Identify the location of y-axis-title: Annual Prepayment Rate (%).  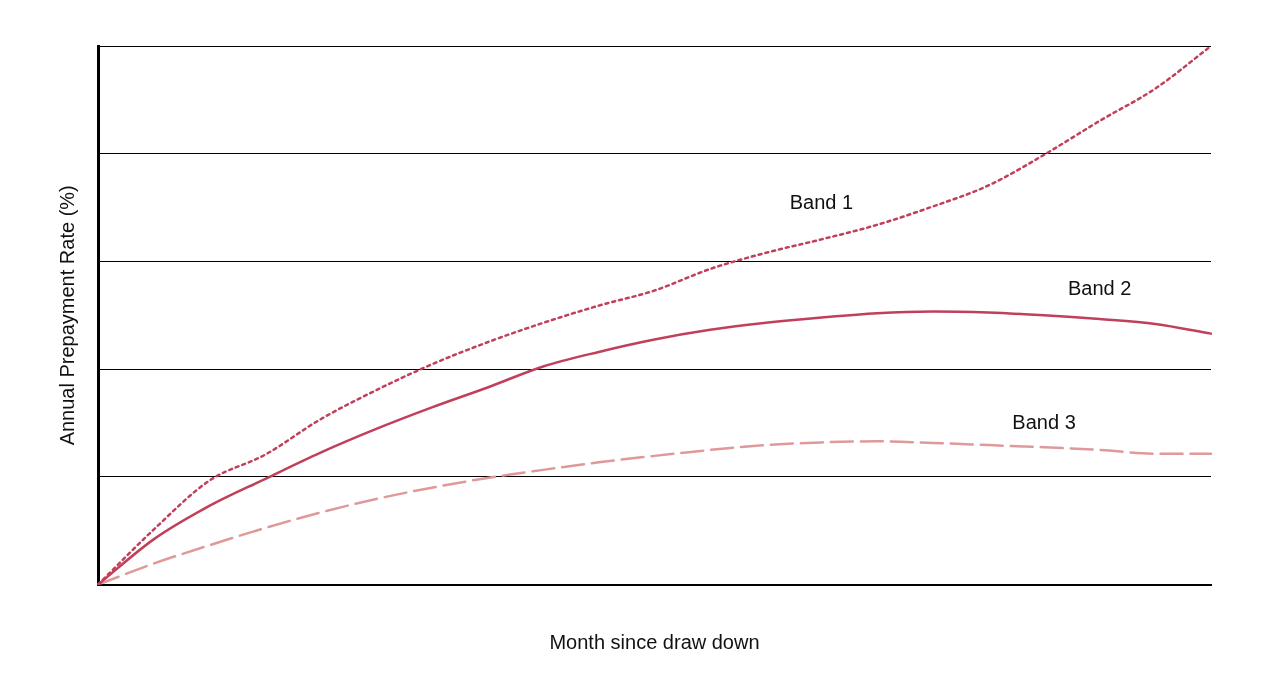
(66, 315).